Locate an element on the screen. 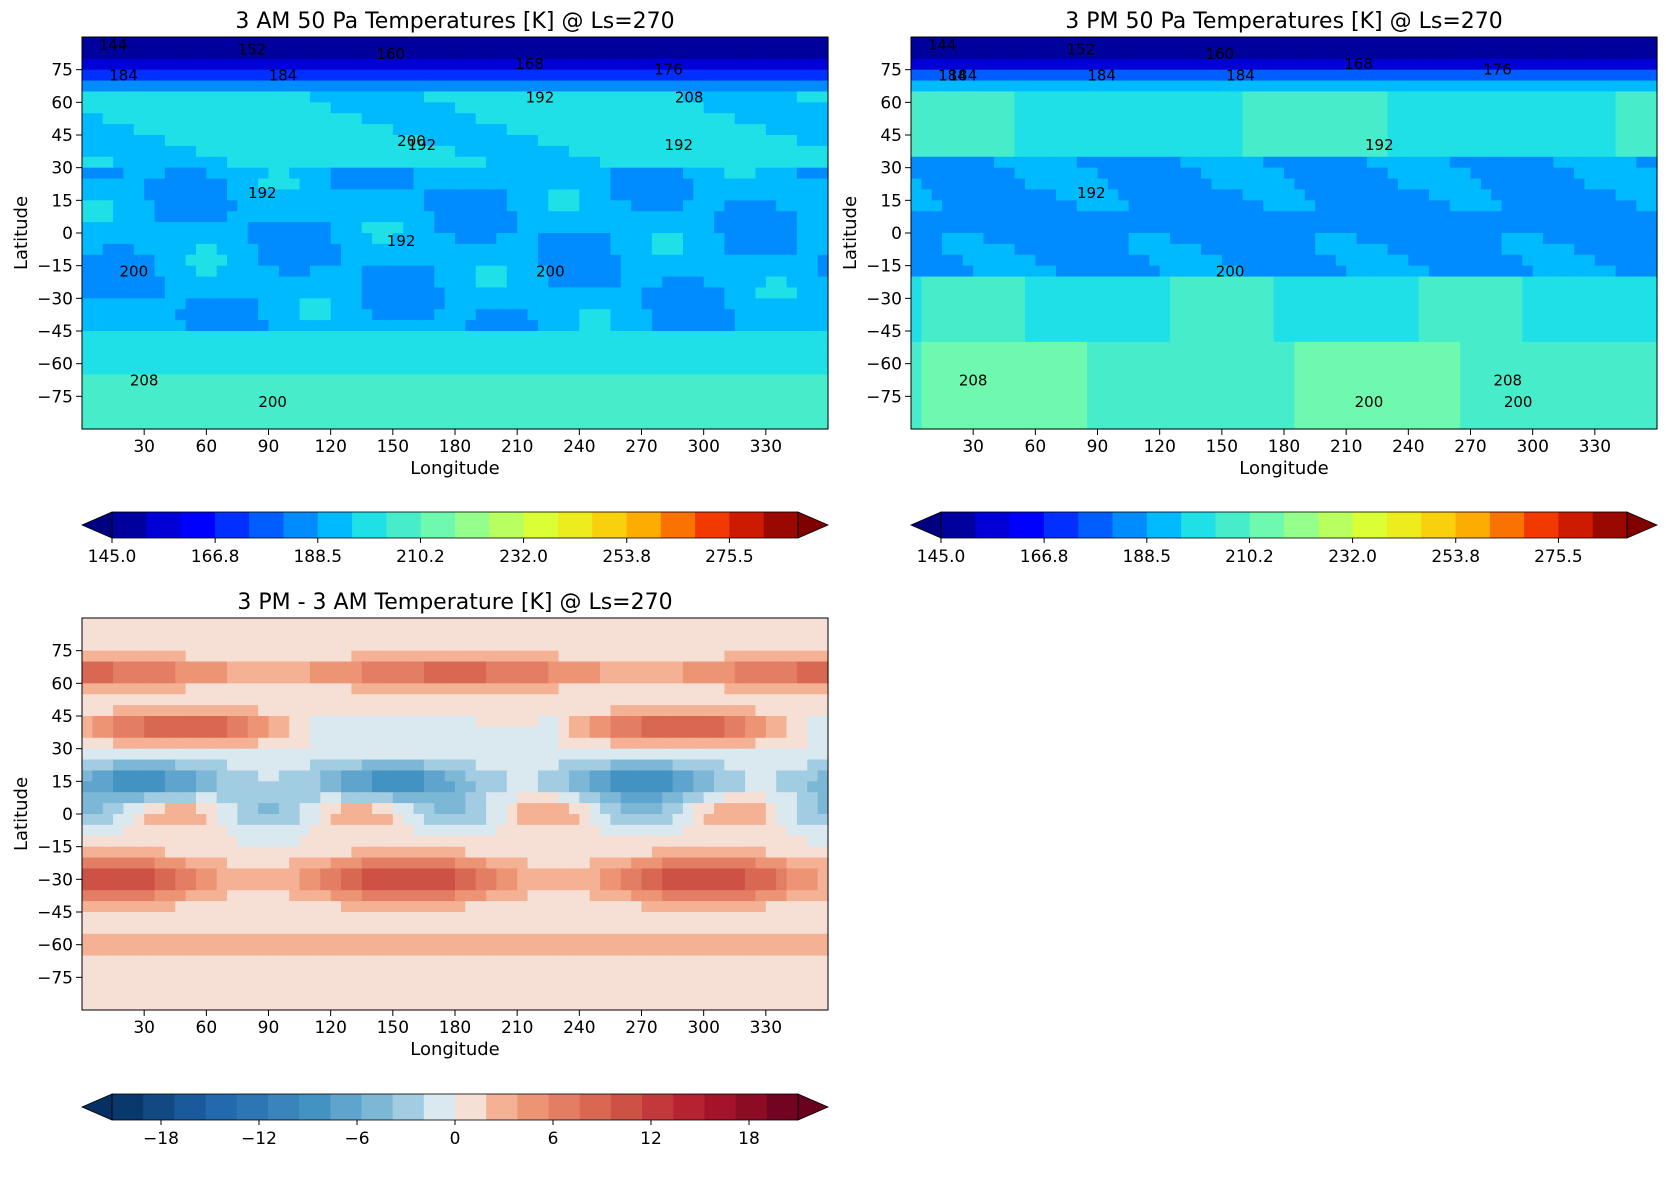 This screenshot has width=1666, height=1190. contour-label: 192 is located at coordinates (422, 145).